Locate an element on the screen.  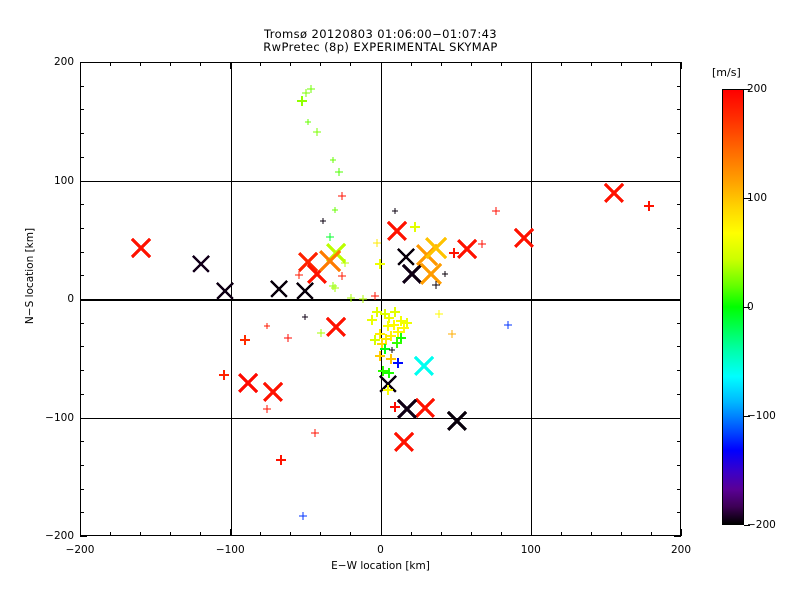
colorbar-tick-label: −100 is located at coordinates (761, 416).